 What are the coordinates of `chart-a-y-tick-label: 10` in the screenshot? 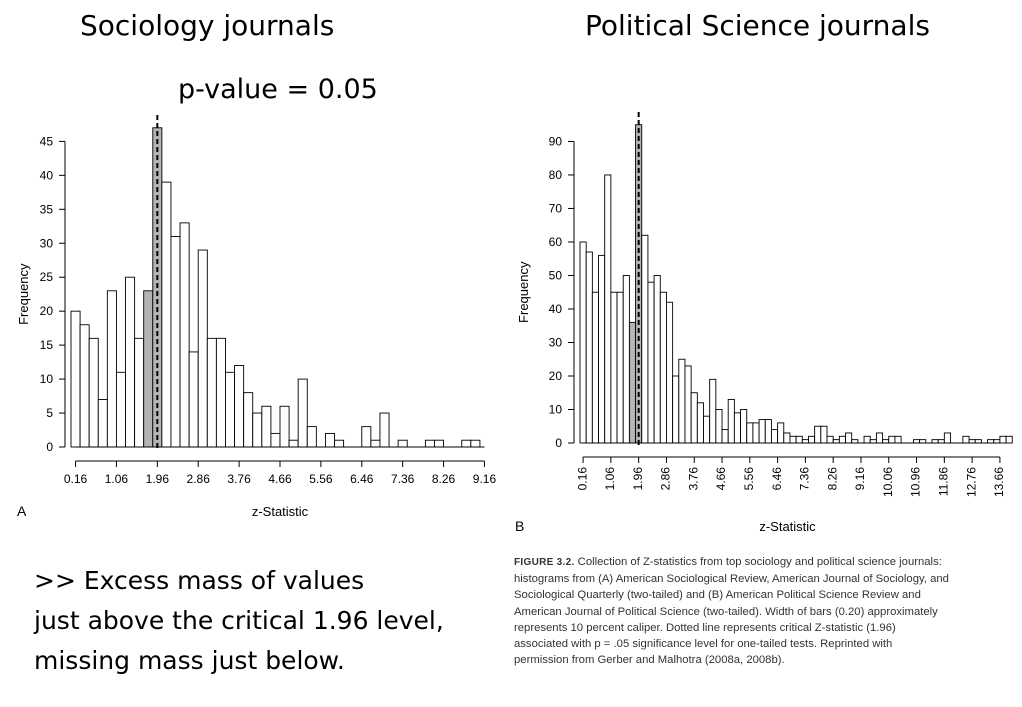 It's located at (47, 379).